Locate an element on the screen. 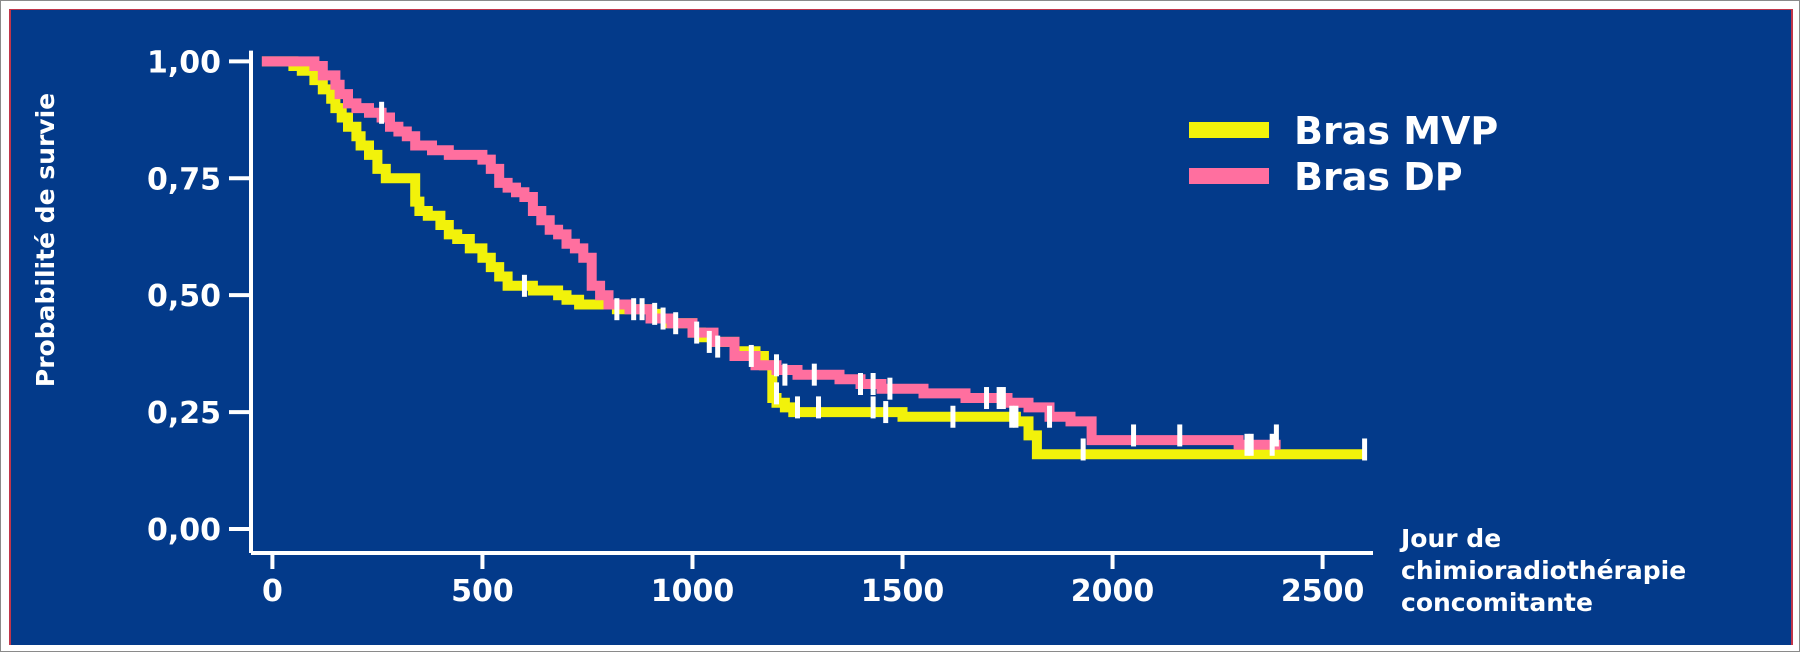 The width and height of the screenshot is (1800, 652). x-axis-title-line: concomitante is located at coordinates (1497, 602).